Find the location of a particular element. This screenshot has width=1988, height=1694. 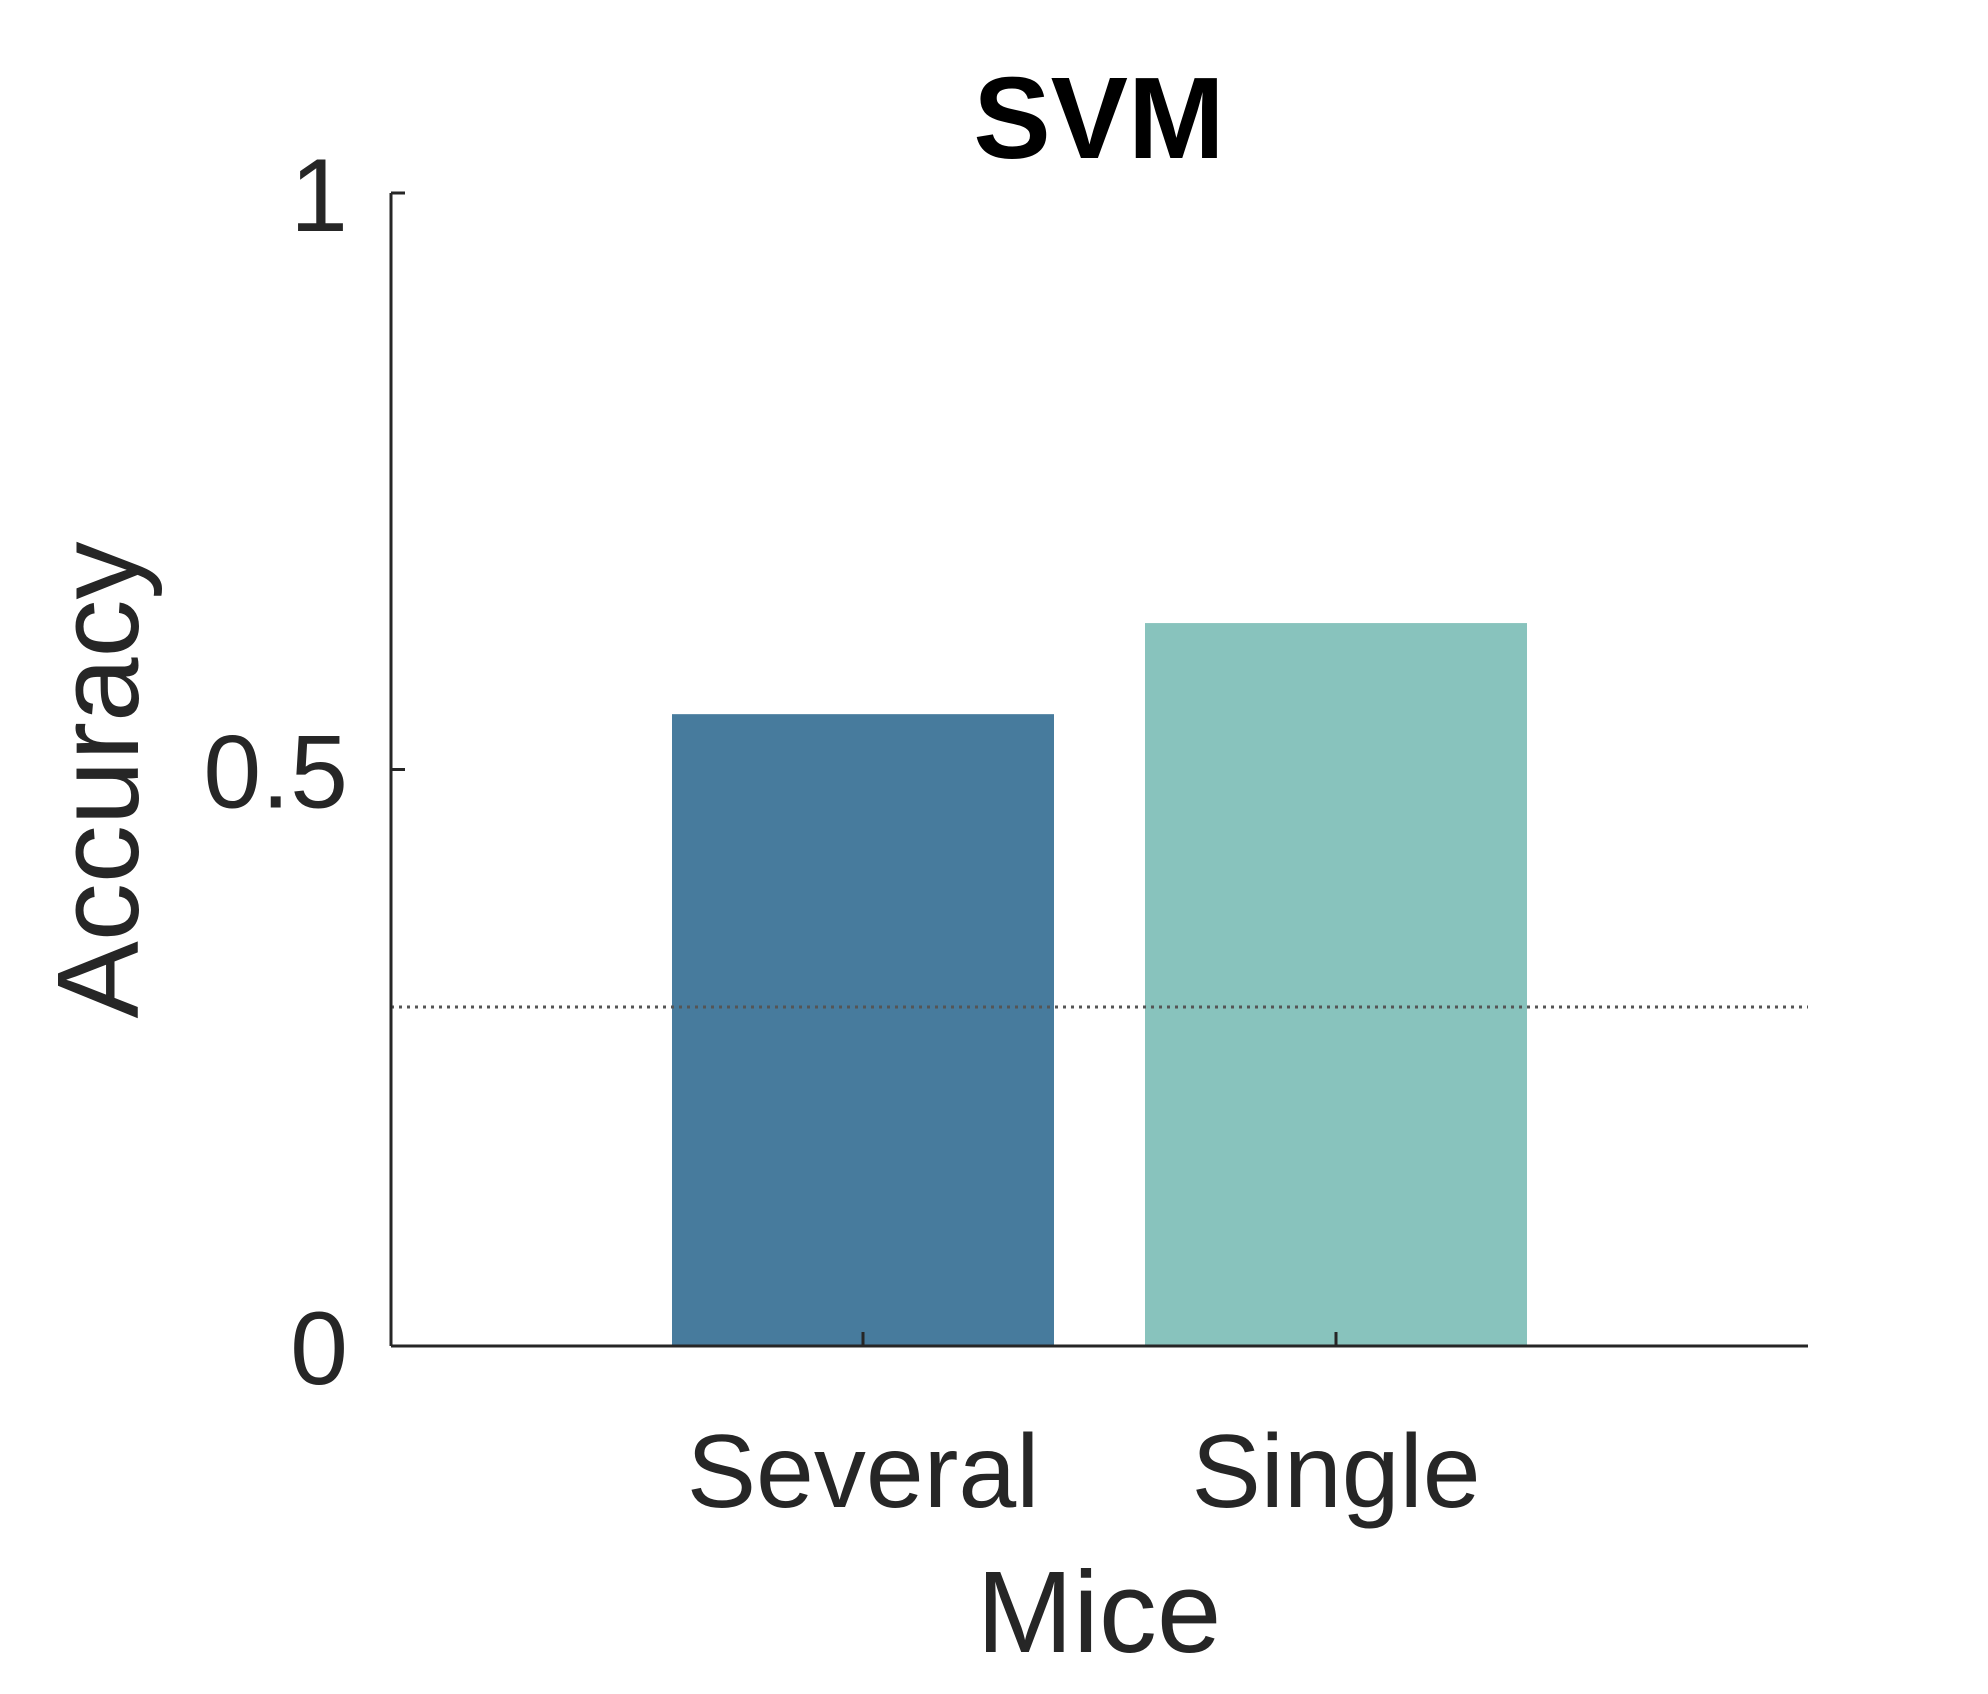

x-tick-label-single: Single is located at coordinates (1335, 1472).